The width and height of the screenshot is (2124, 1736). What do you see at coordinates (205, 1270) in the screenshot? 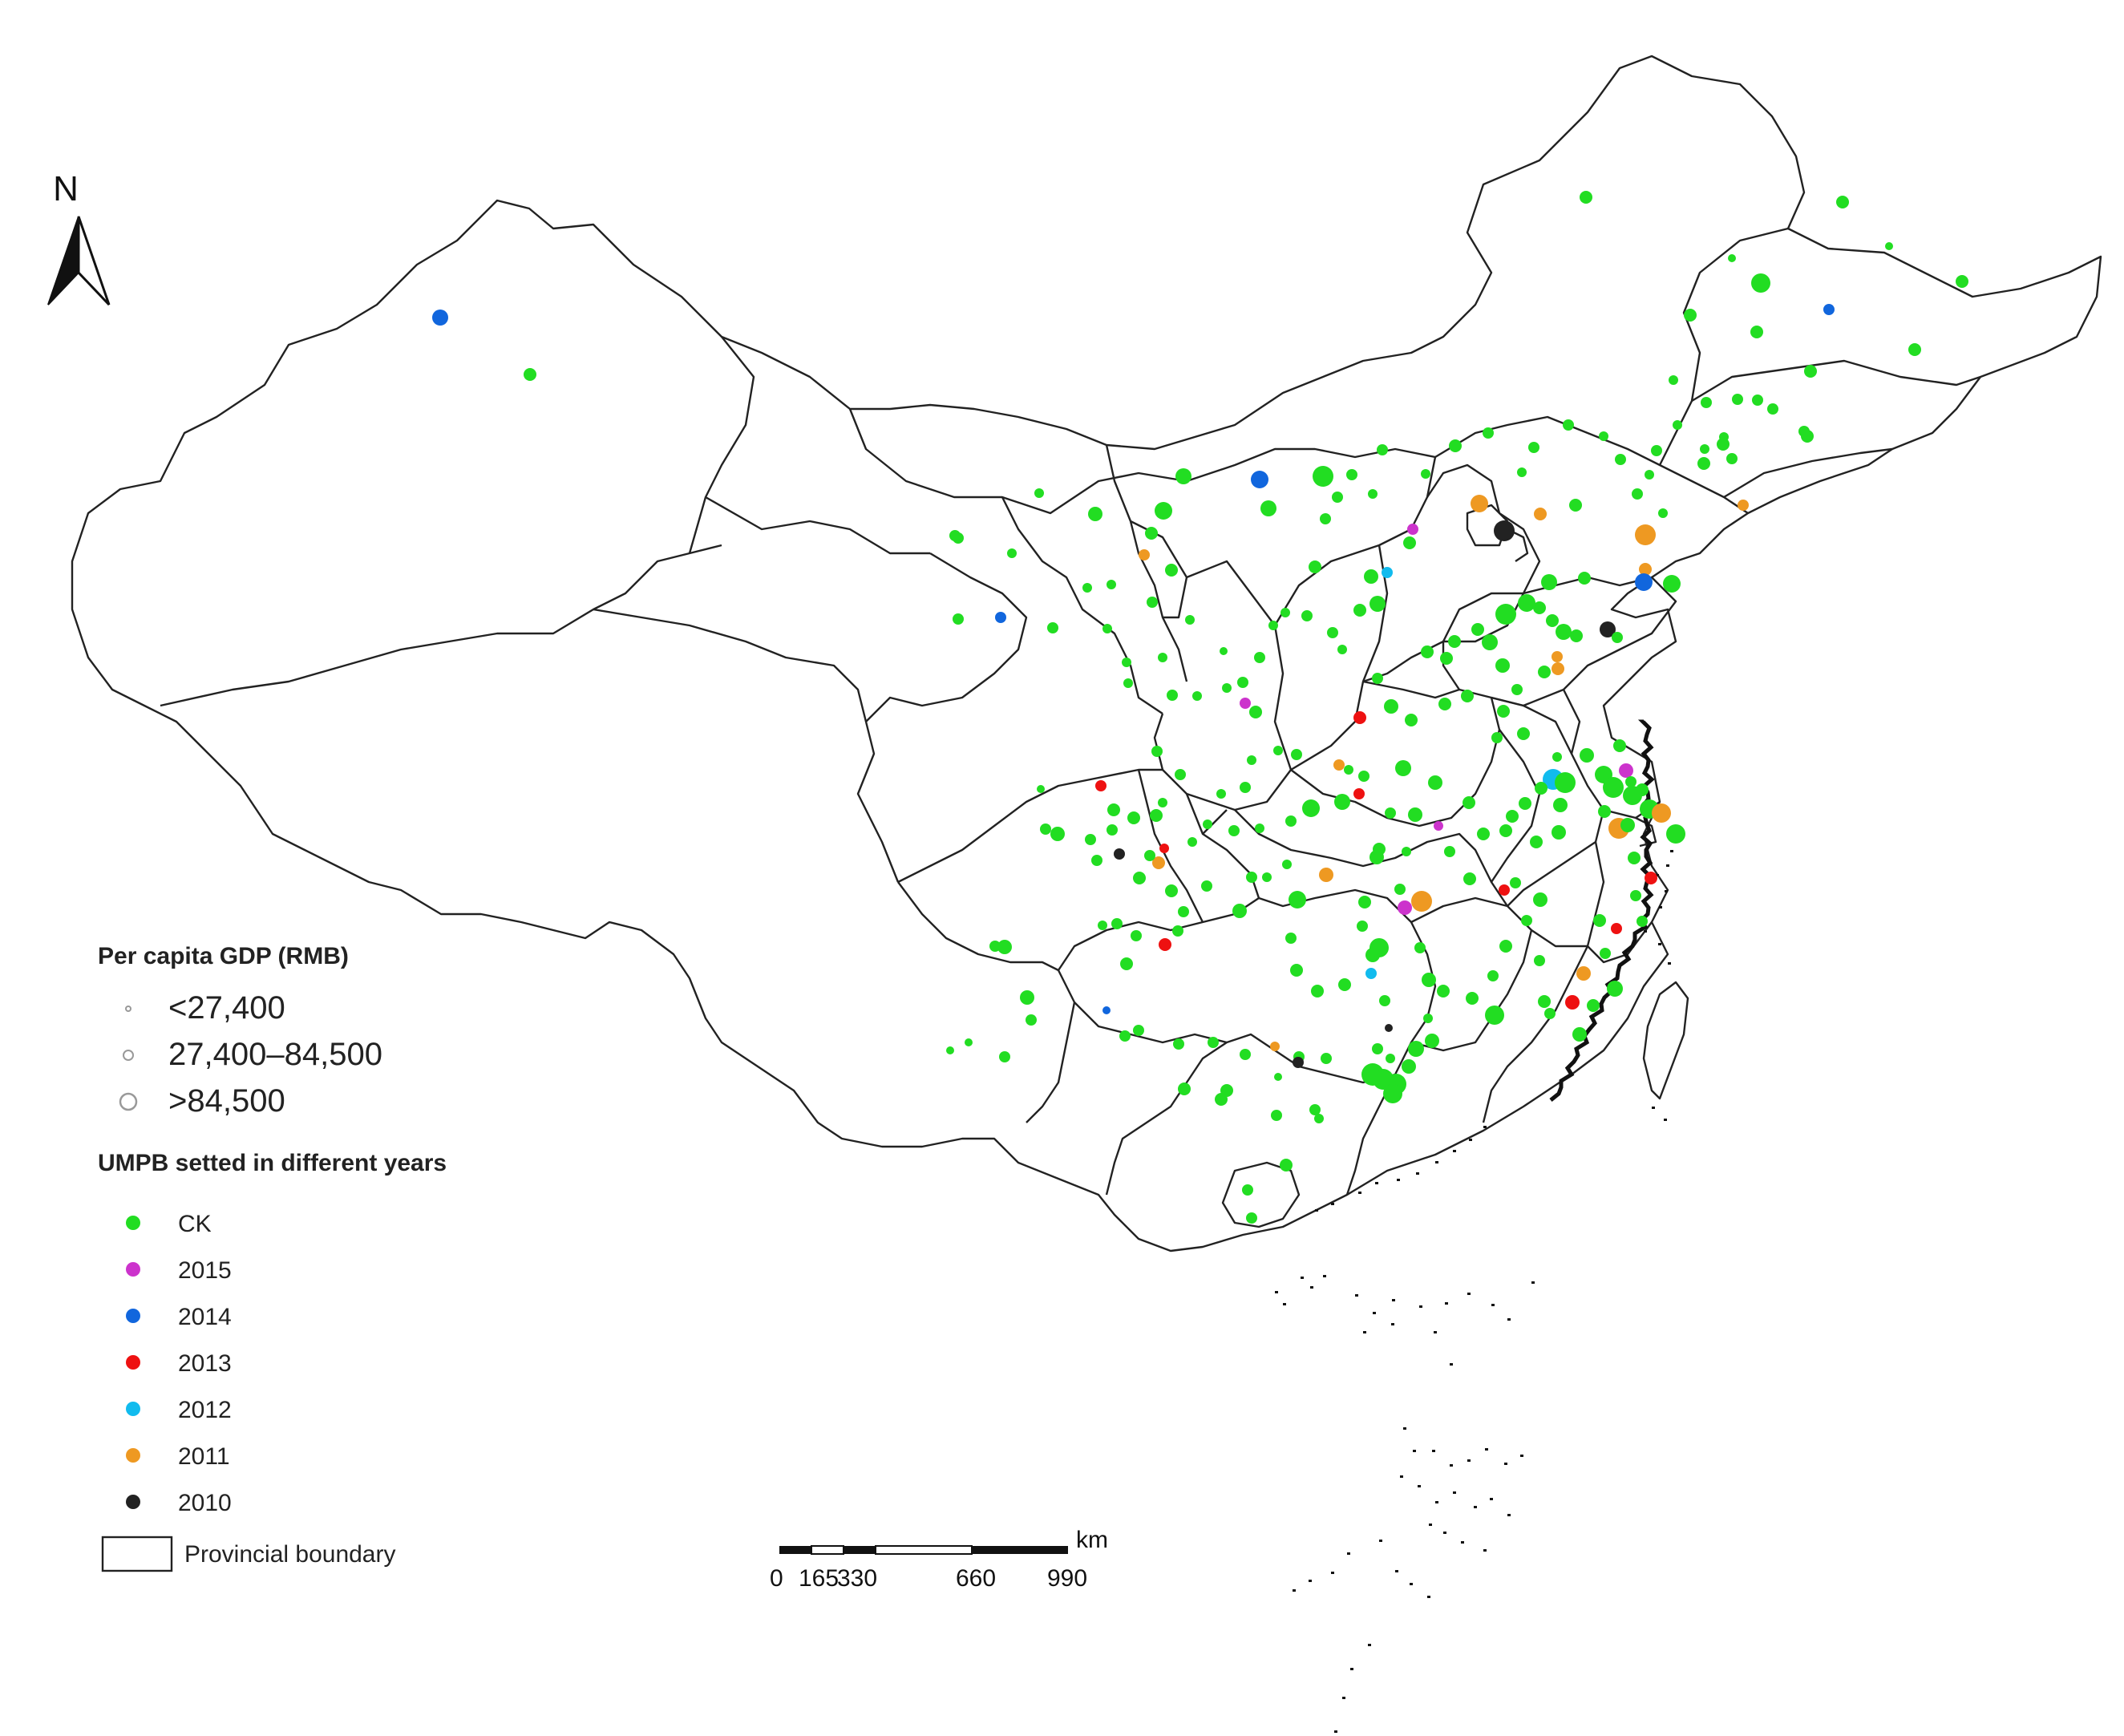
I see `year-label: 2015` at bounding box center [205, 1270].